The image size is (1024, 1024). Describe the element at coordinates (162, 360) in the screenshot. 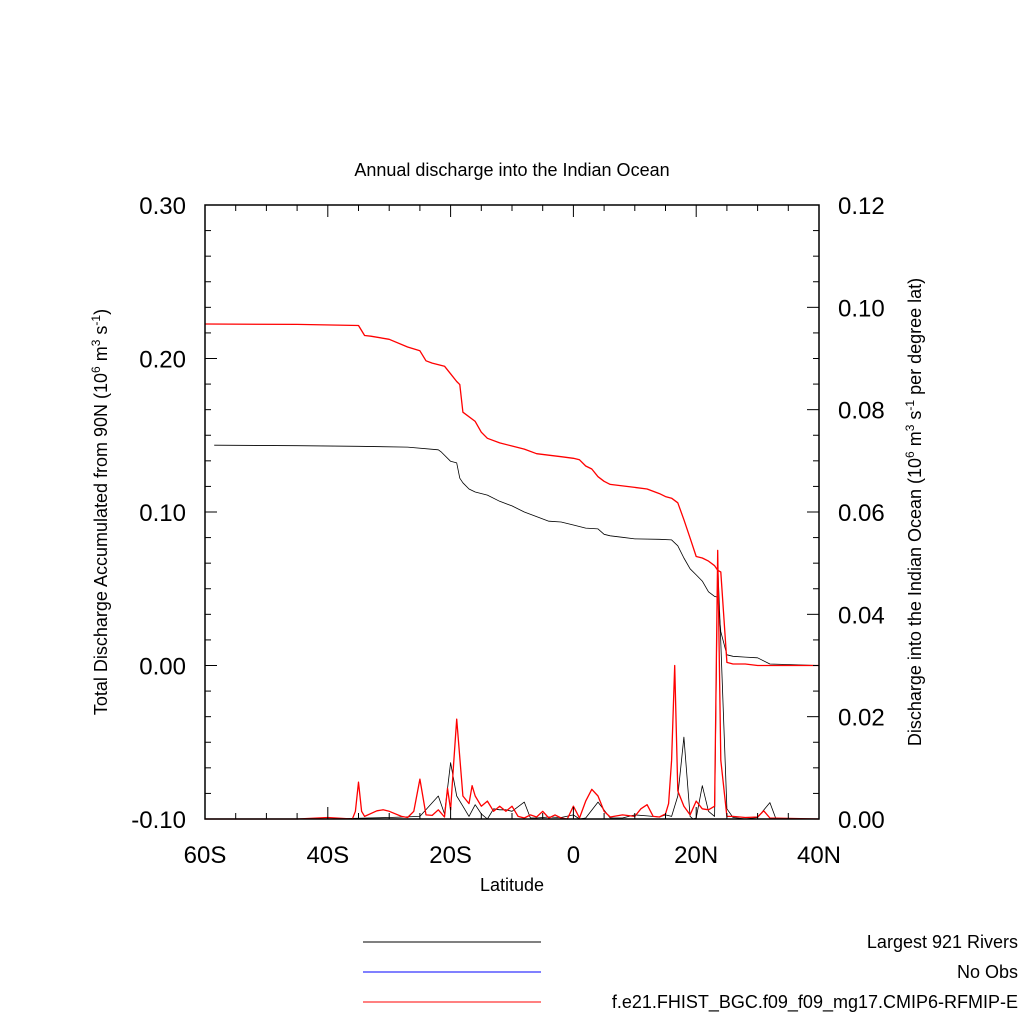

I see `y-left-tick-label: 0.20` at that location.